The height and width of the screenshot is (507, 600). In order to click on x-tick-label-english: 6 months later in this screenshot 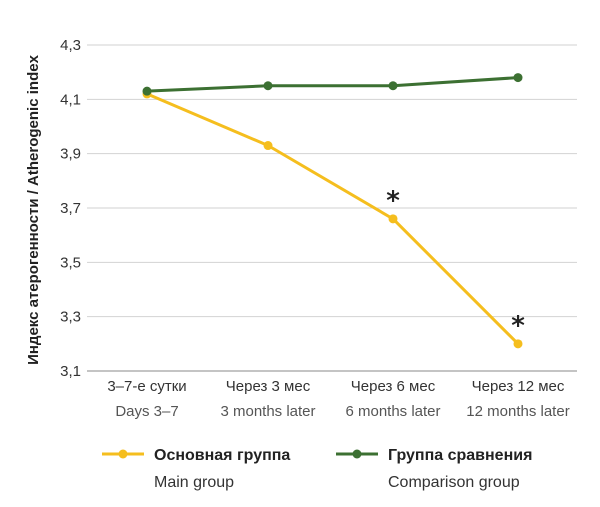, I will do `click(392, 411)`.